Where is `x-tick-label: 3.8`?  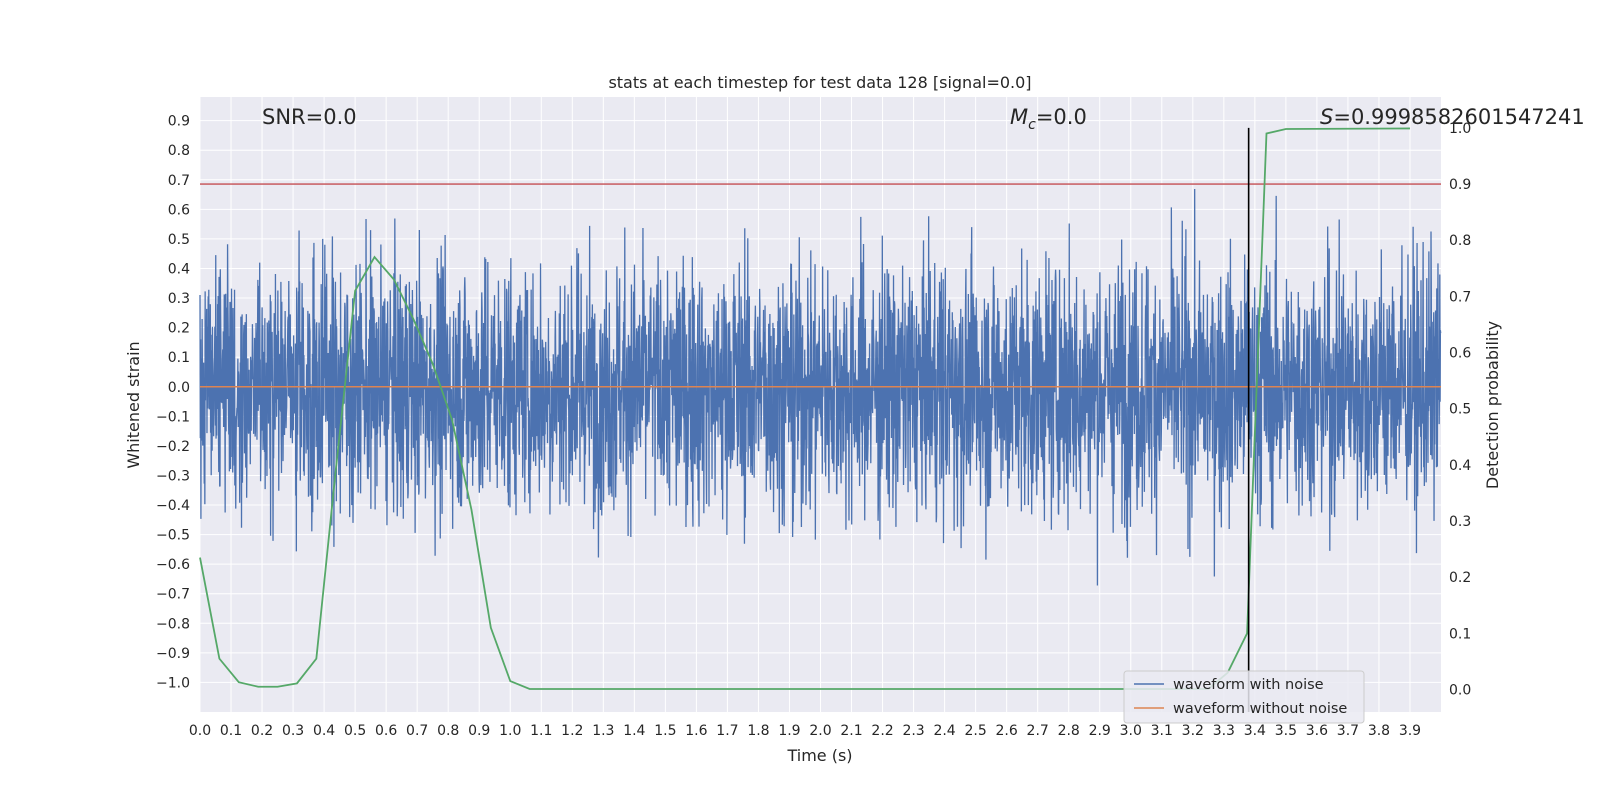 x-tick-label: 3.8 is located at coordinates (1379, 731).